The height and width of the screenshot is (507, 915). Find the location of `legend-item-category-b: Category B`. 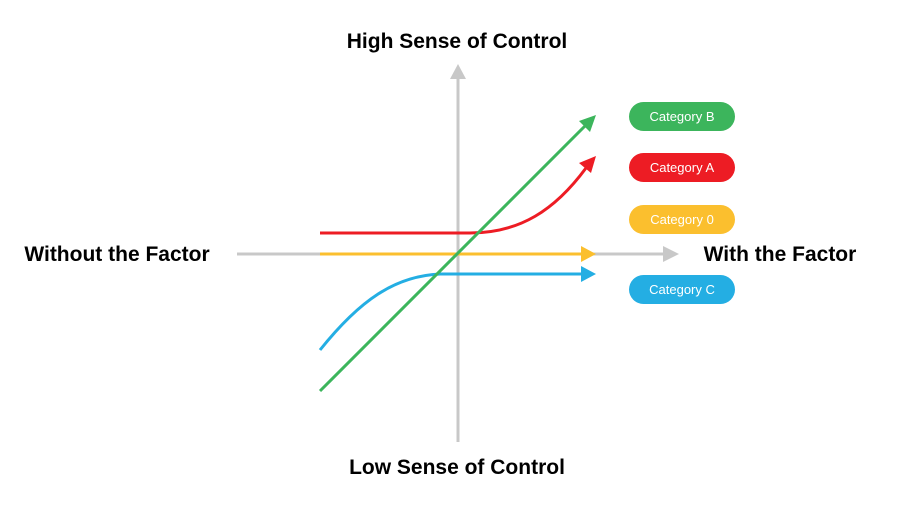

legend-item-category-b: Category B is located at coordinates (682, 116).